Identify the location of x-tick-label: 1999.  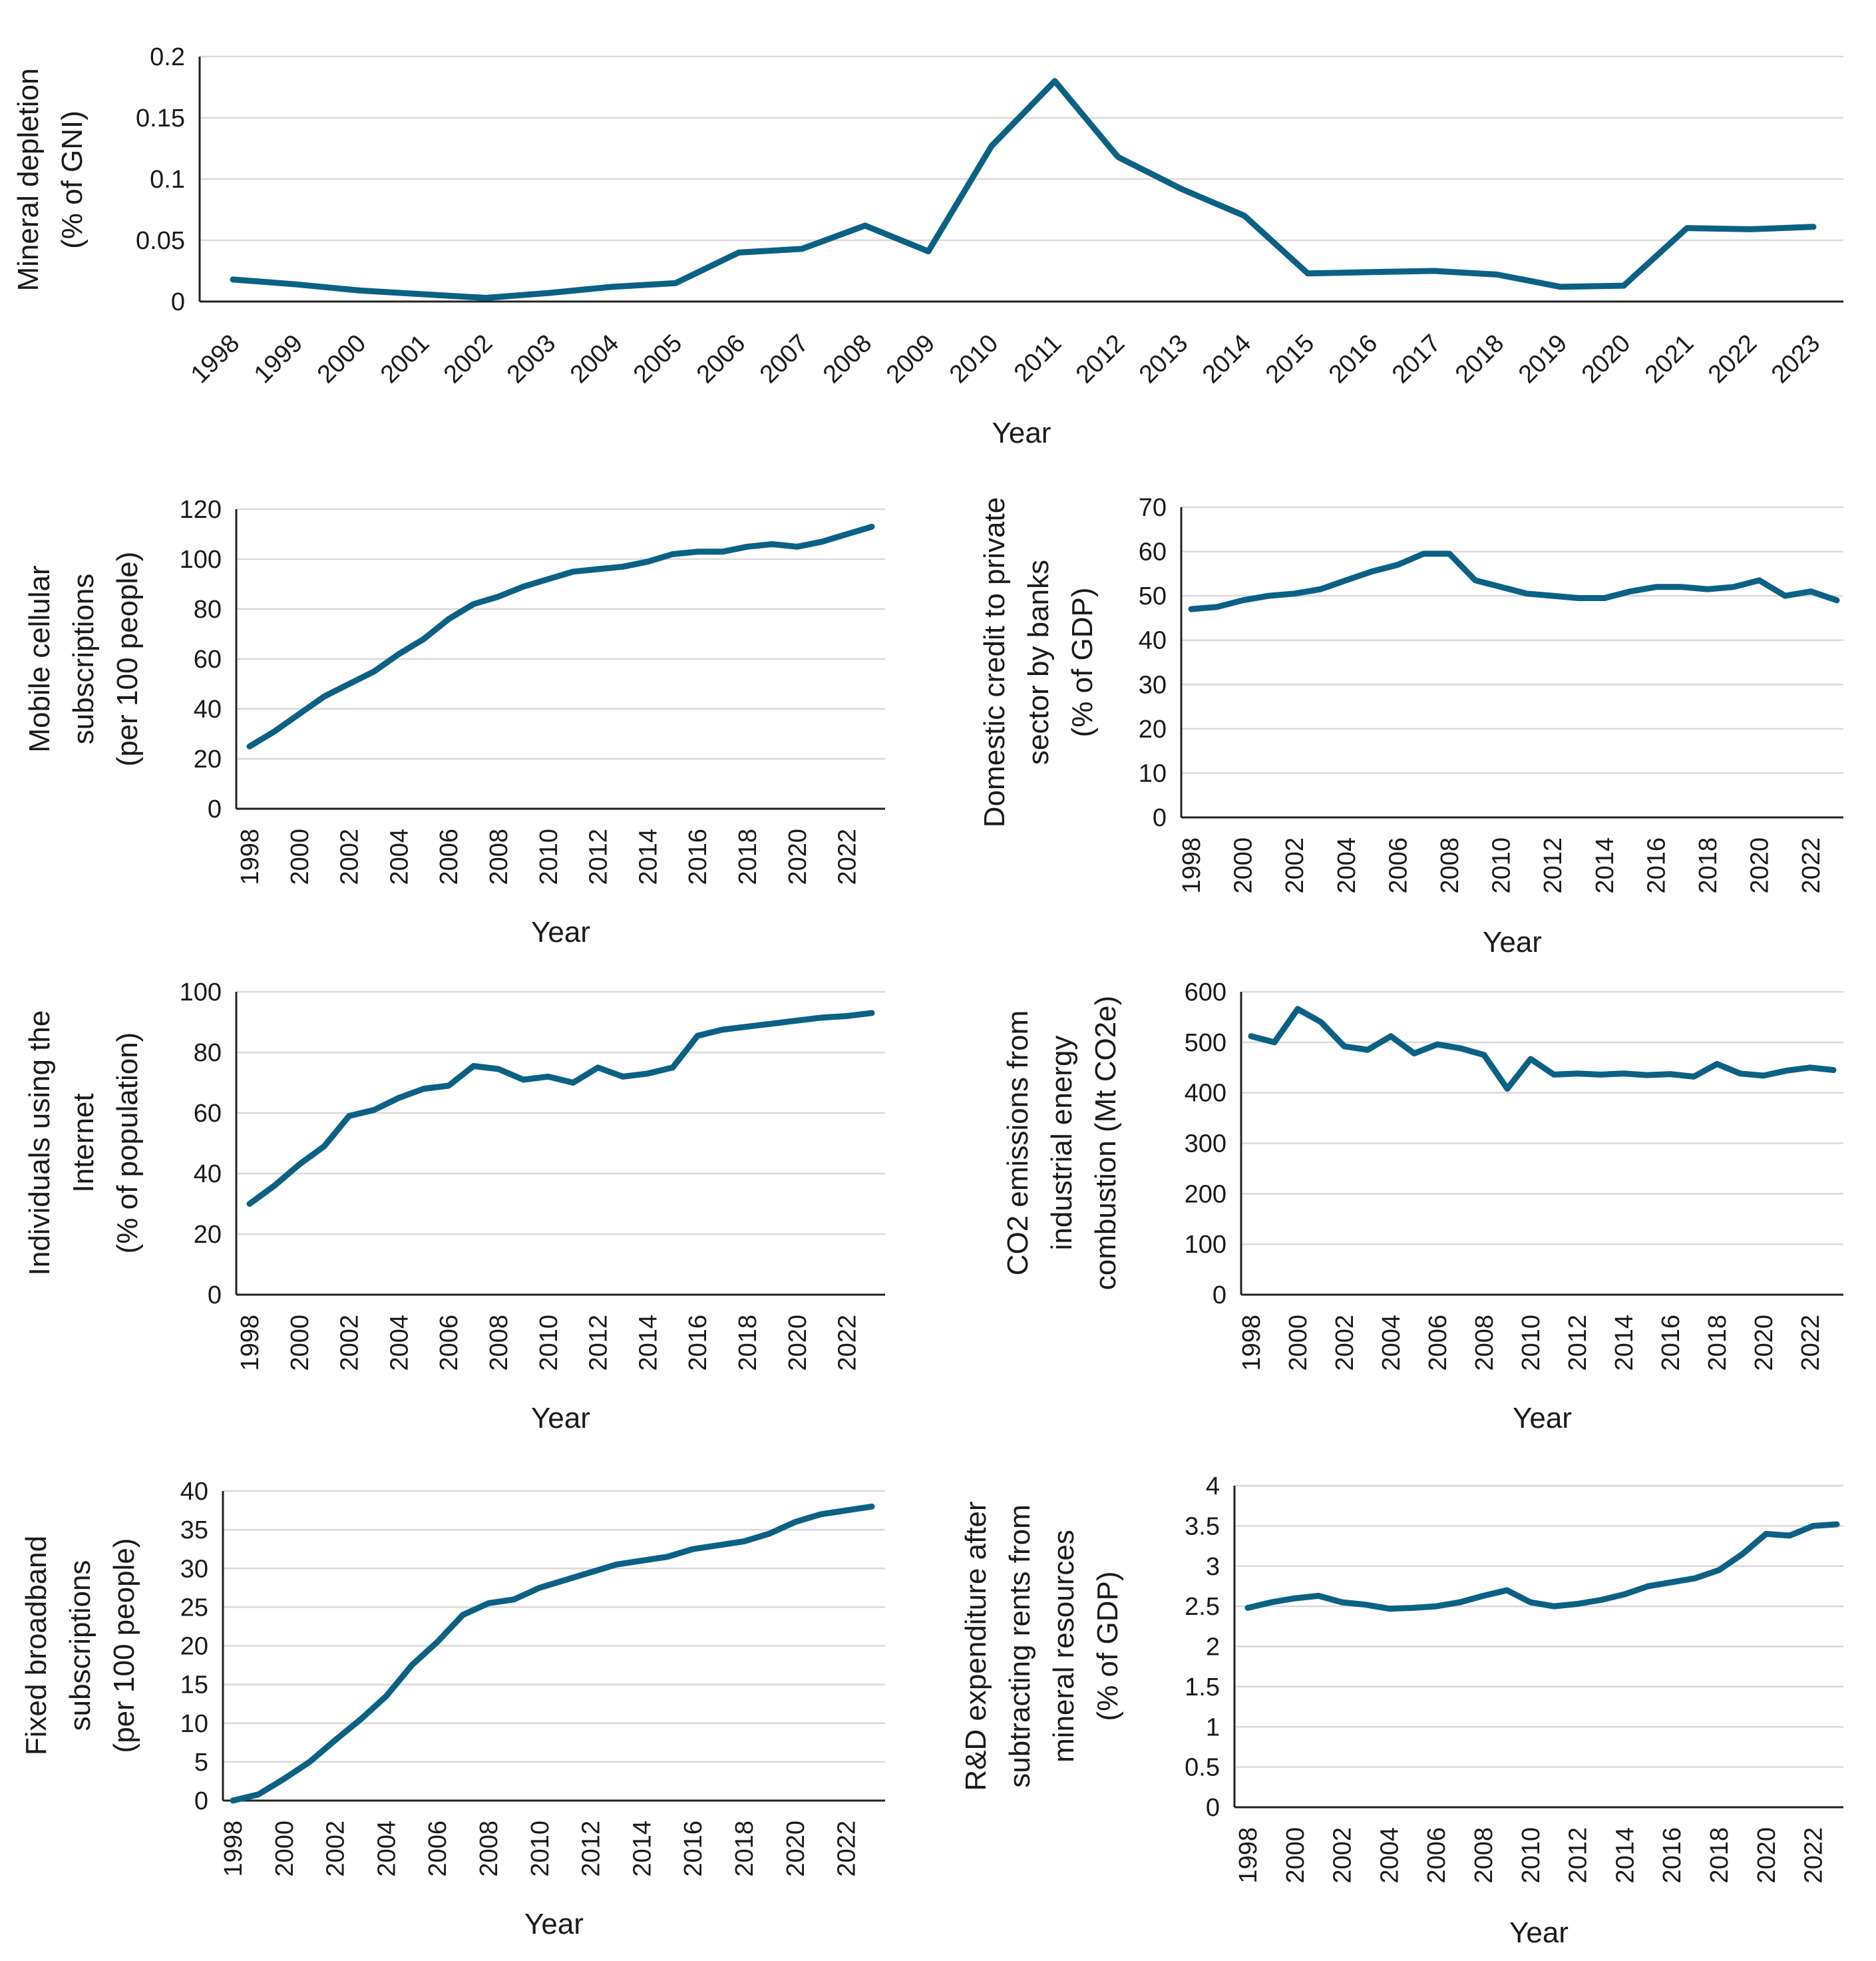
(278, 359).